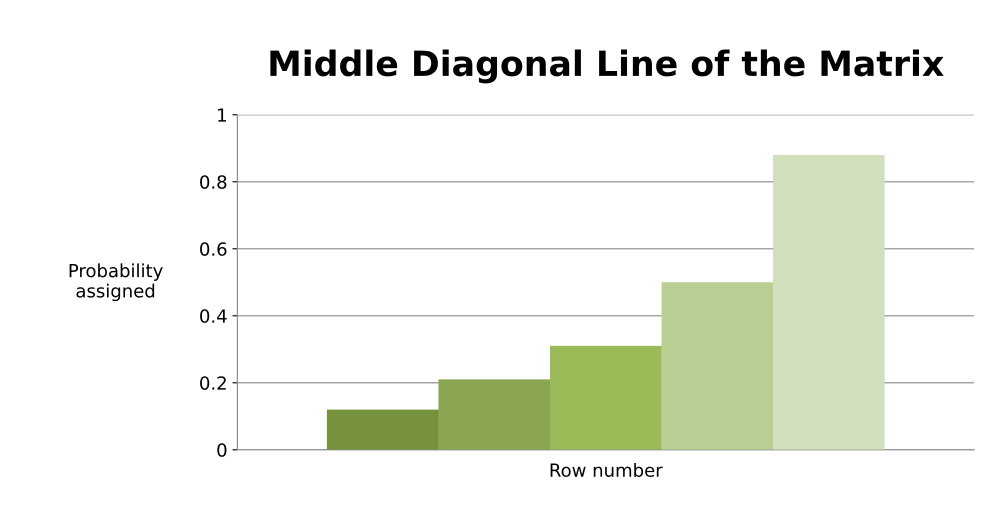 The width and height of the screenshot is (989, 517). Describe the element at coordinates (116, 282) in the screenshot. I see `y-axis-title: Probability assigned` at that location.